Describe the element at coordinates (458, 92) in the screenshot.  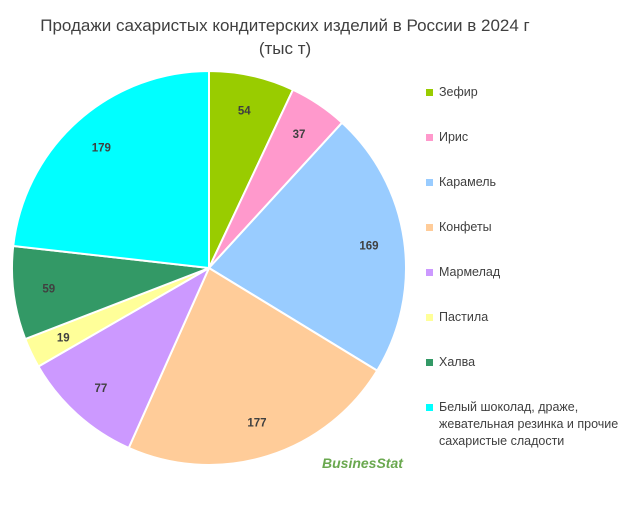
I see `legend-label: Зефир` at that location.